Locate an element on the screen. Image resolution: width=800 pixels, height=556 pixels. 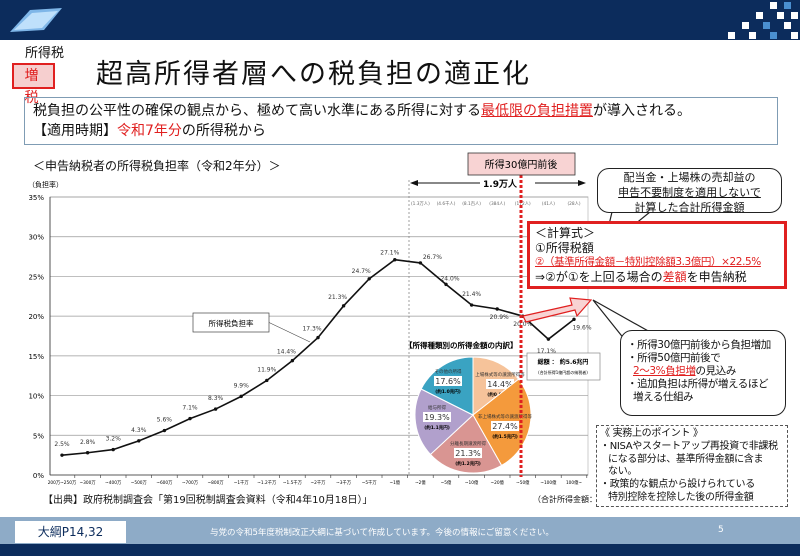
bubble-text: ・追加負担は所得が増えるほど is located at coordinates (698, 384).